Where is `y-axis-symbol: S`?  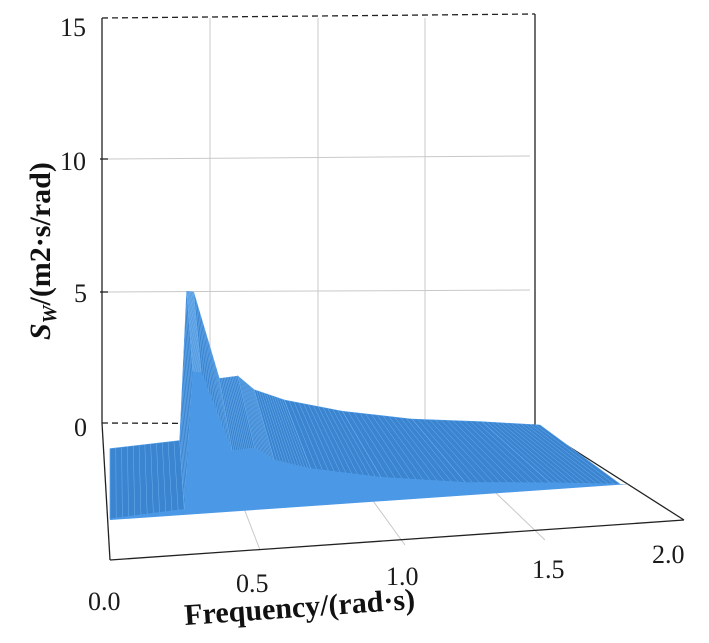 y-axis-symbol: S is located at coordinates (40, 331).